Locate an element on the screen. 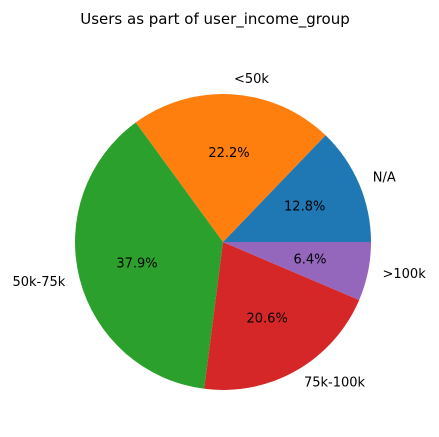 Image resolution: width=439 pixels, height=437 pixels. slice-label-n-a: N/A is located at coordinates (384, 178).